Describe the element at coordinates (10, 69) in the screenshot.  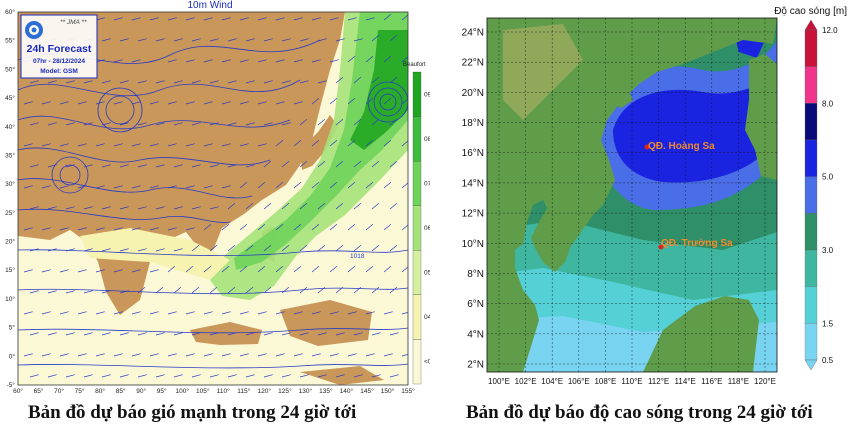
I see `lat-tick-label: 50°` at that location.